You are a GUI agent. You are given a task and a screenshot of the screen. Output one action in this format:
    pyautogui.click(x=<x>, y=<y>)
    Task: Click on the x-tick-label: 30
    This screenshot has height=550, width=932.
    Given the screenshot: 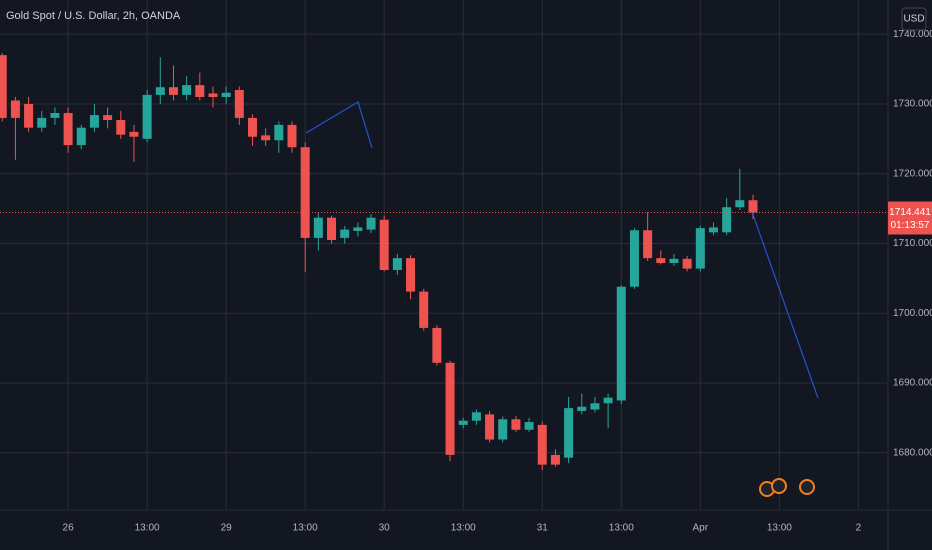 What is the action you would take?
    pyautogui.click(x=385, y=528)
    